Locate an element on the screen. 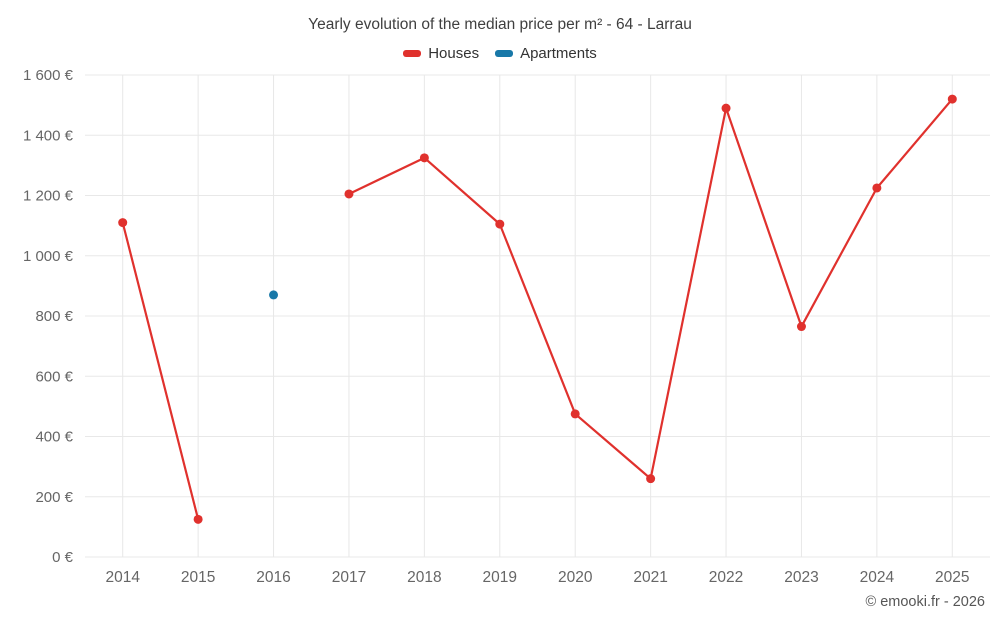 The height and width of the screenshot is (625, 1000). x-tick-label: 2021 is located at coordinates (650, 577).